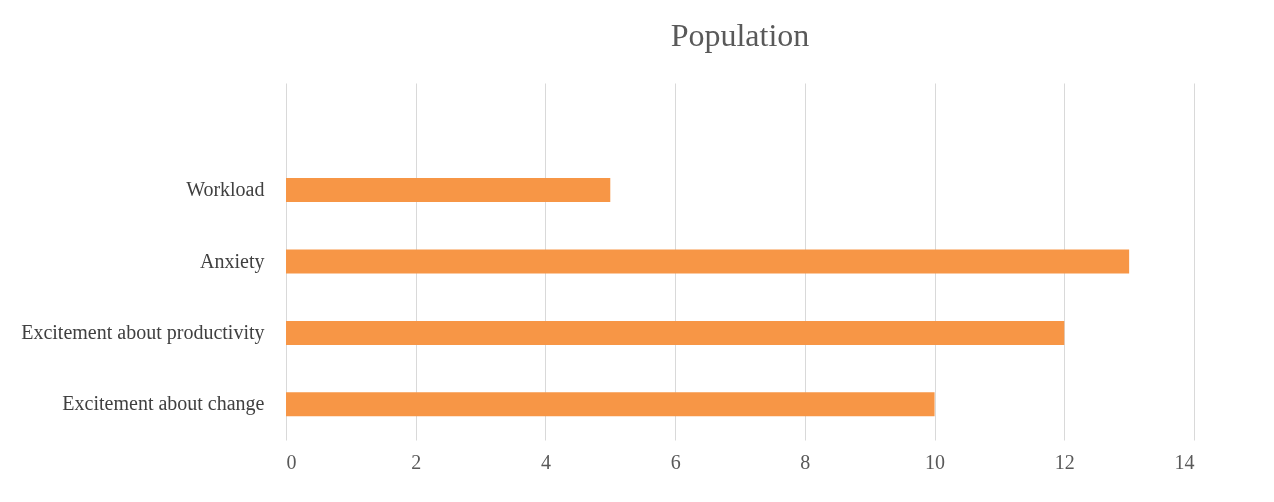 This screenshot has width=1274, height=502. Describe the element at coordinates (805, 461) in the screenshot. I see `x-tick-label: 8` at that location.